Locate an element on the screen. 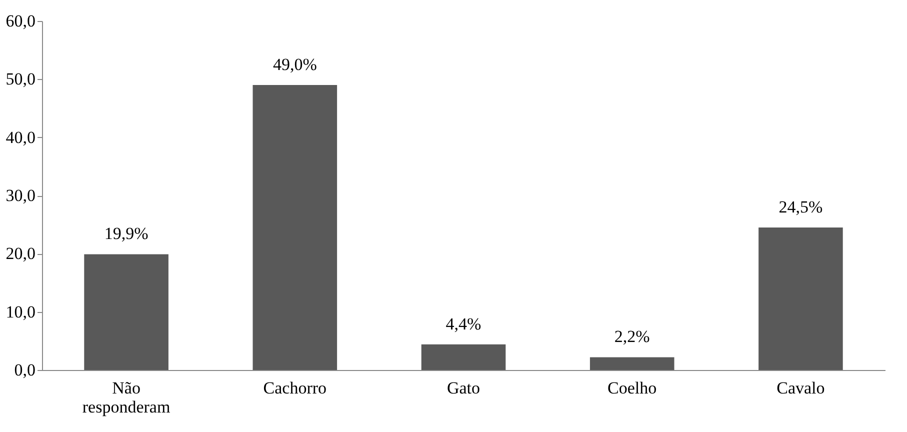 Image resolution: width=907 pixels, height=432 pixels. data-label: 2,2% is located at coordinates (632, 336).